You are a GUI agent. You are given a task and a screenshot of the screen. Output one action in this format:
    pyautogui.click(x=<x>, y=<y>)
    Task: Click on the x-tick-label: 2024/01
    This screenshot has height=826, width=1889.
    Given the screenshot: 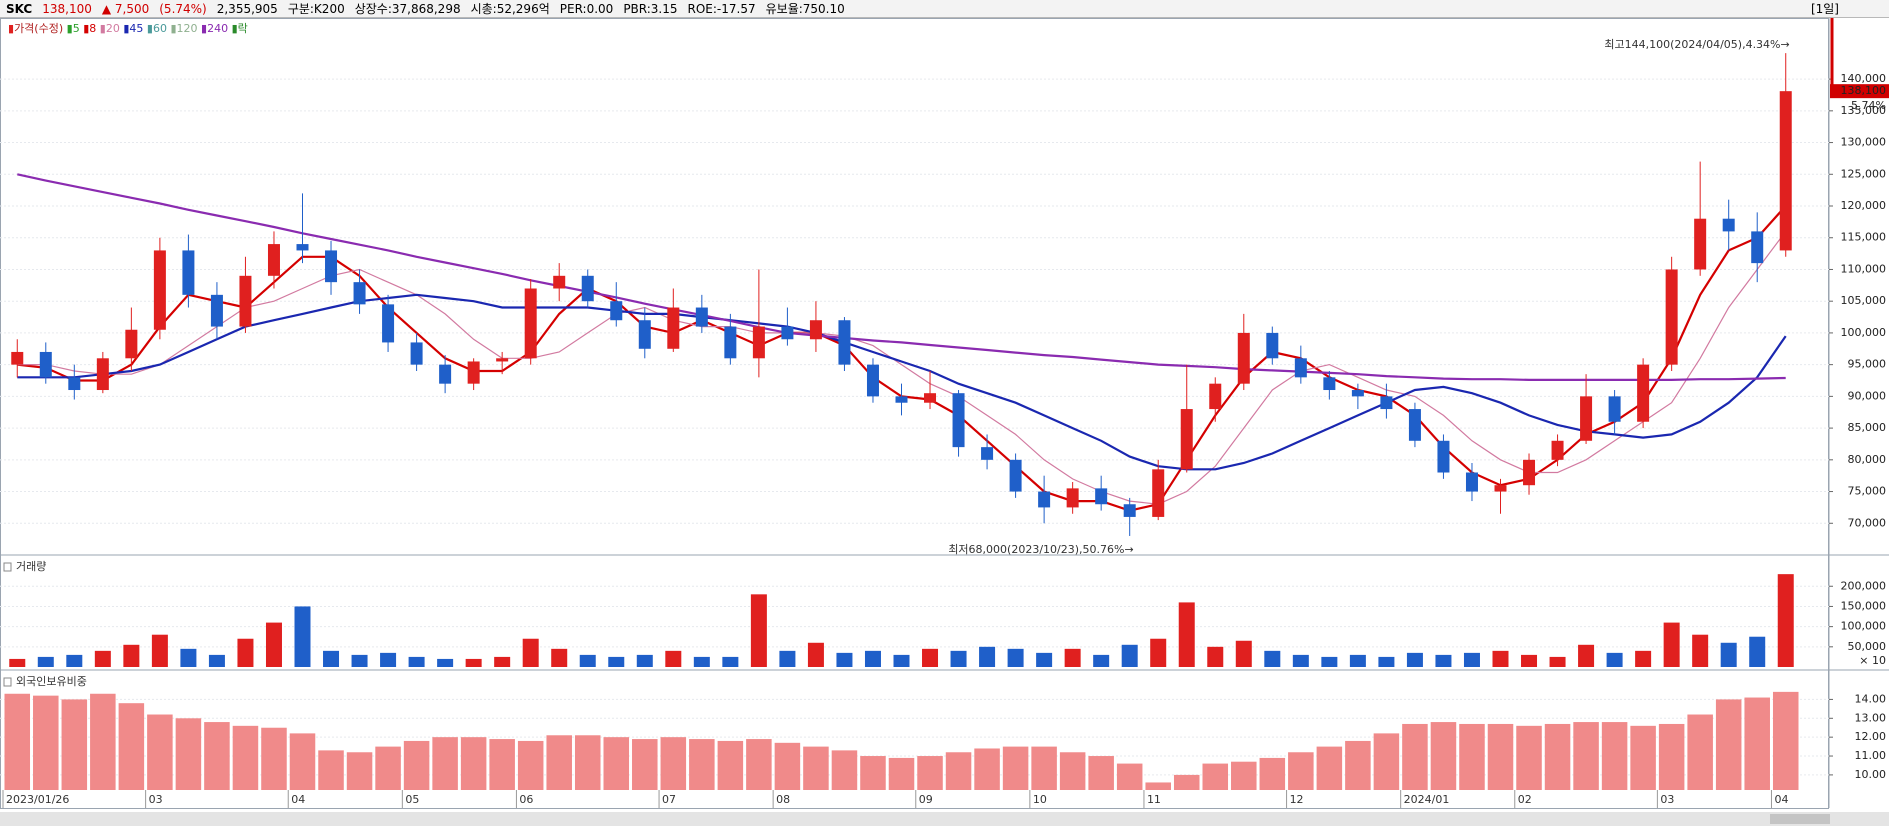 What is the action you would take?
    pyautogui.click(x=1427, y=799)
    